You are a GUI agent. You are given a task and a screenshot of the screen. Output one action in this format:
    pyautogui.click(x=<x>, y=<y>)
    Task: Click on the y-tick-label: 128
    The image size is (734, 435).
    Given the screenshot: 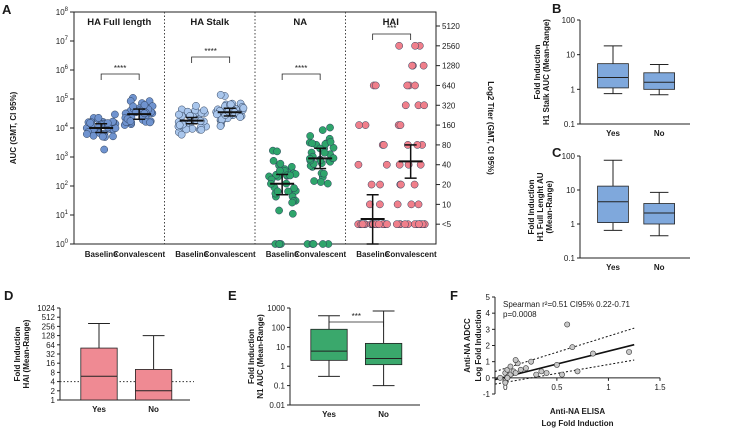 What is the action you would take?
    pyautogui.click(x=49, y=336)
    